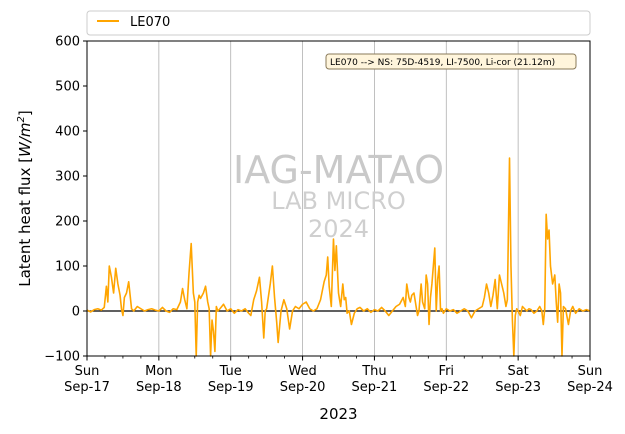  What do you see at coordinates (67, 87) in the screenshot?
I see `y-tick-label-6: 500` at bounding box center [67, 87].